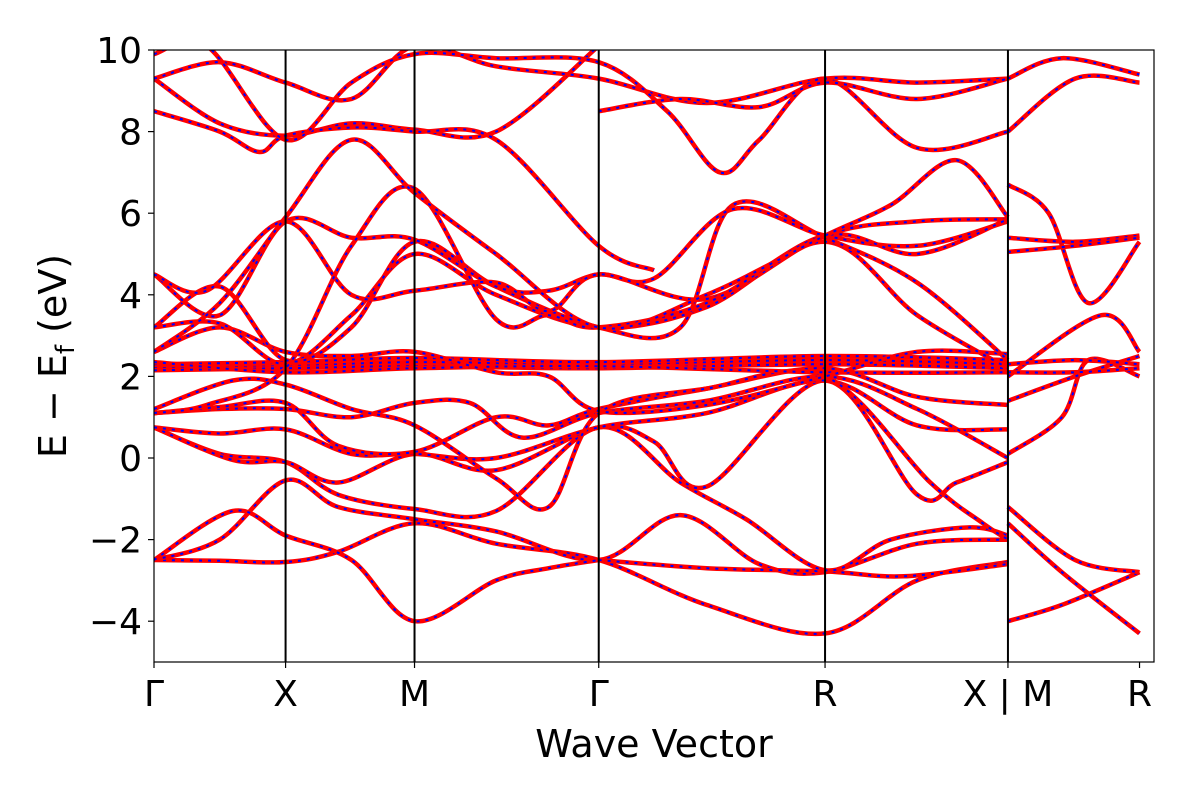  Describe the element at coordinates (130, 377) in the screenshot. I see `y-tick-label-3: 2` at that location.